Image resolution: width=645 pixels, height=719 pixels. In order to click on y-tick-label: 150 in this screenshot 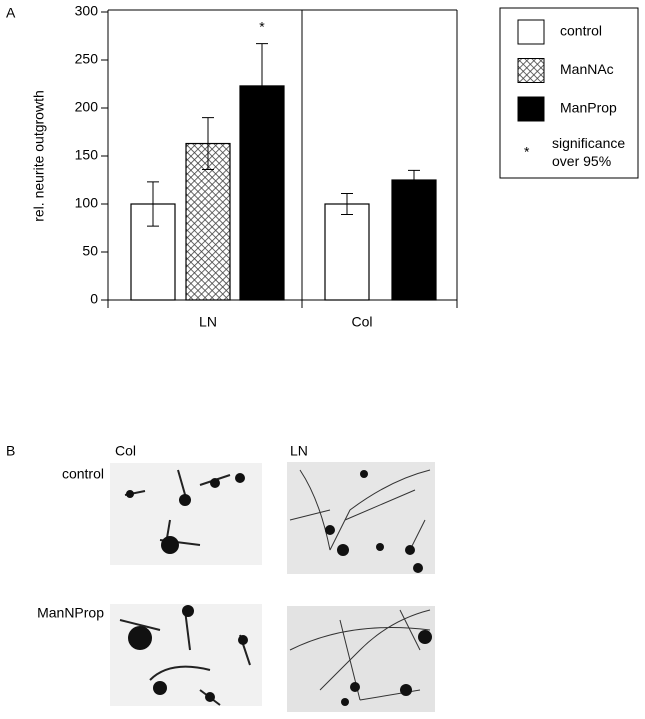, I will do `click(87, 155)`.